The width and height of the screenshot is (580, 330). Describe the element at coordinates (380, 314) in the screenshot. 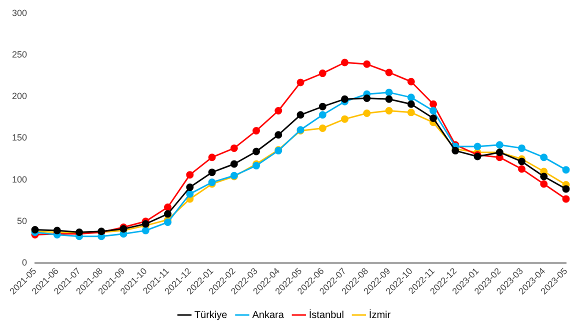

I see `legend-label: İzmir` at that location.